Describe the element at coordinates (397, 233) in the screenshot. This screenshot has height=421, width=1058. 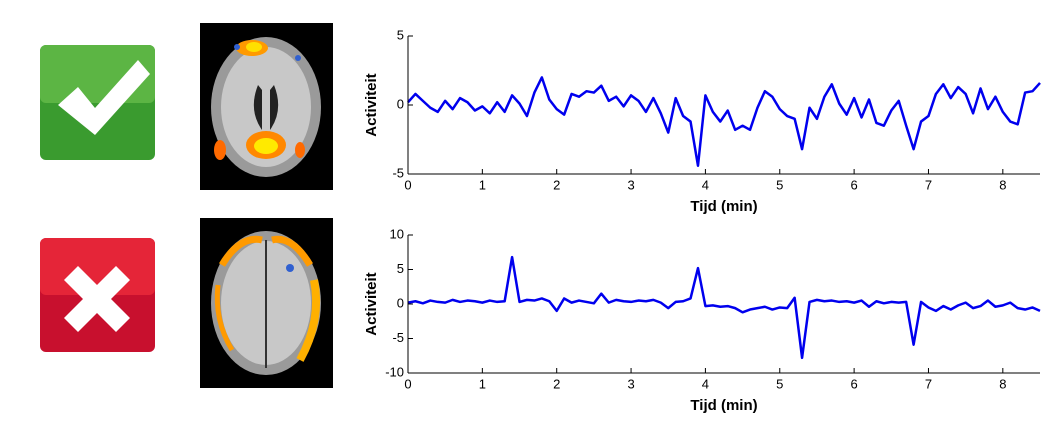
I see `y-tick-label: 10` at that location.